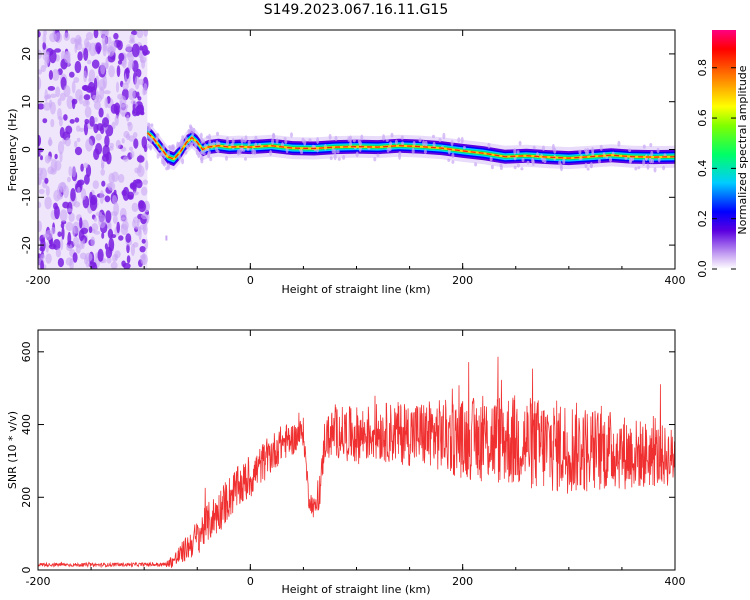 The width and height of the screenshot is (750, 600). Describe the element at coordinates (38, 581) in the screenshot. I see `snr-x-tick-label: -200` at that location.